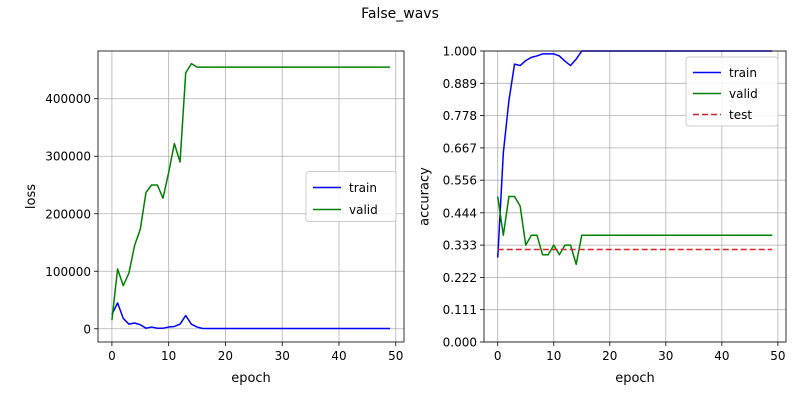 This screenshot has height=404, width=800. I want to click on y-tick-label: 0.667, so click(460, 148).